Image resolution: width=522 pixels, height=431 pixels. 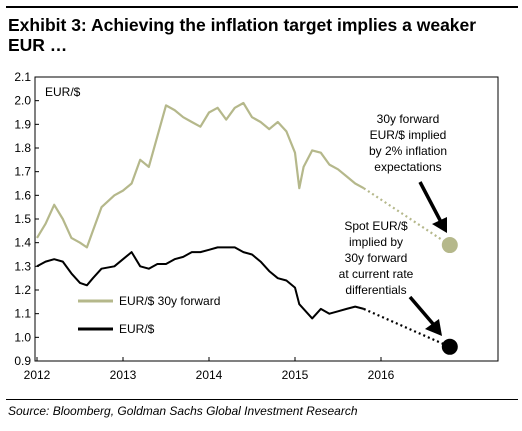 I want to click on y-tick-label: 1.1, so click(x=22, y=314).